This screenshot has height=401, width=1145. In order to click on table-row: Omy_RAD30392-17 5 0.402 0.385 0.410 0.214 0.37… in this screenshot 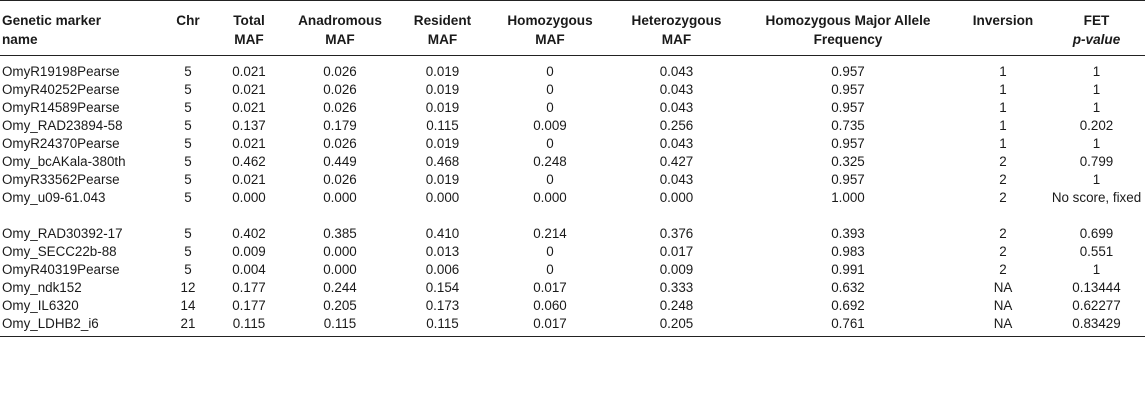, I will do `click(572, 234)`.